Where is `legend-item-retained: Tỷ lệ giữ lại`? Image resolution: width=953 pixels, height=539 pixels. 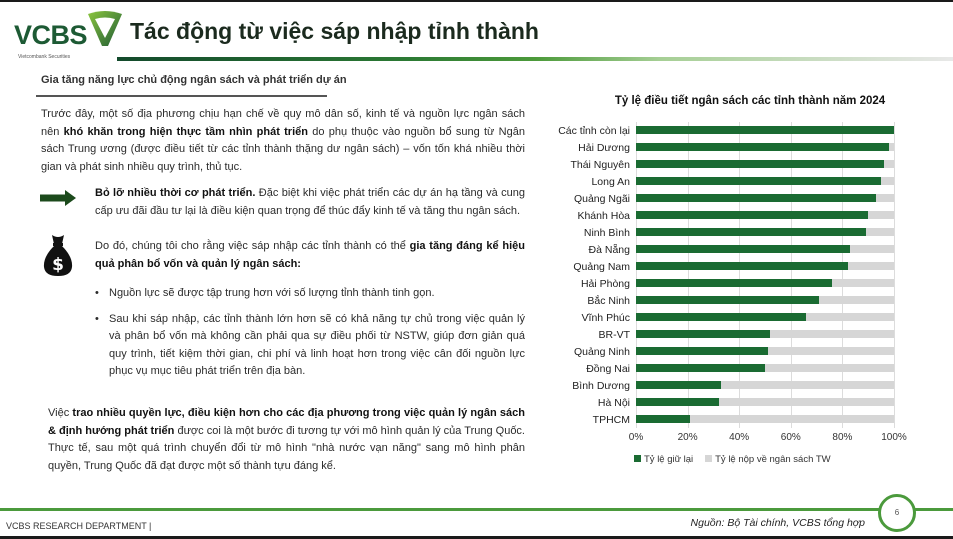 legend-item-retained: Tỷ lệ giữ lại is located at coordinates (663, 459).